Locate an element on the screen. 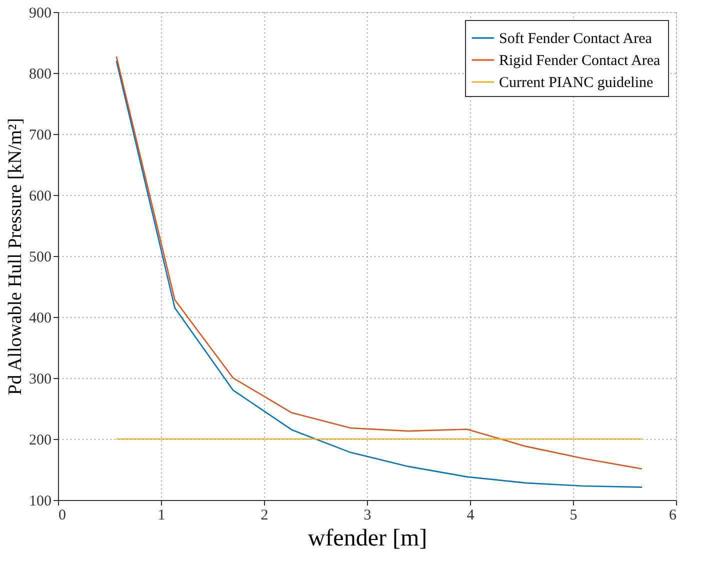 The width and height of the screenshot is (702, 570). legend-label: Rigid Fender Contact Area is located at coordinates (580, 61).